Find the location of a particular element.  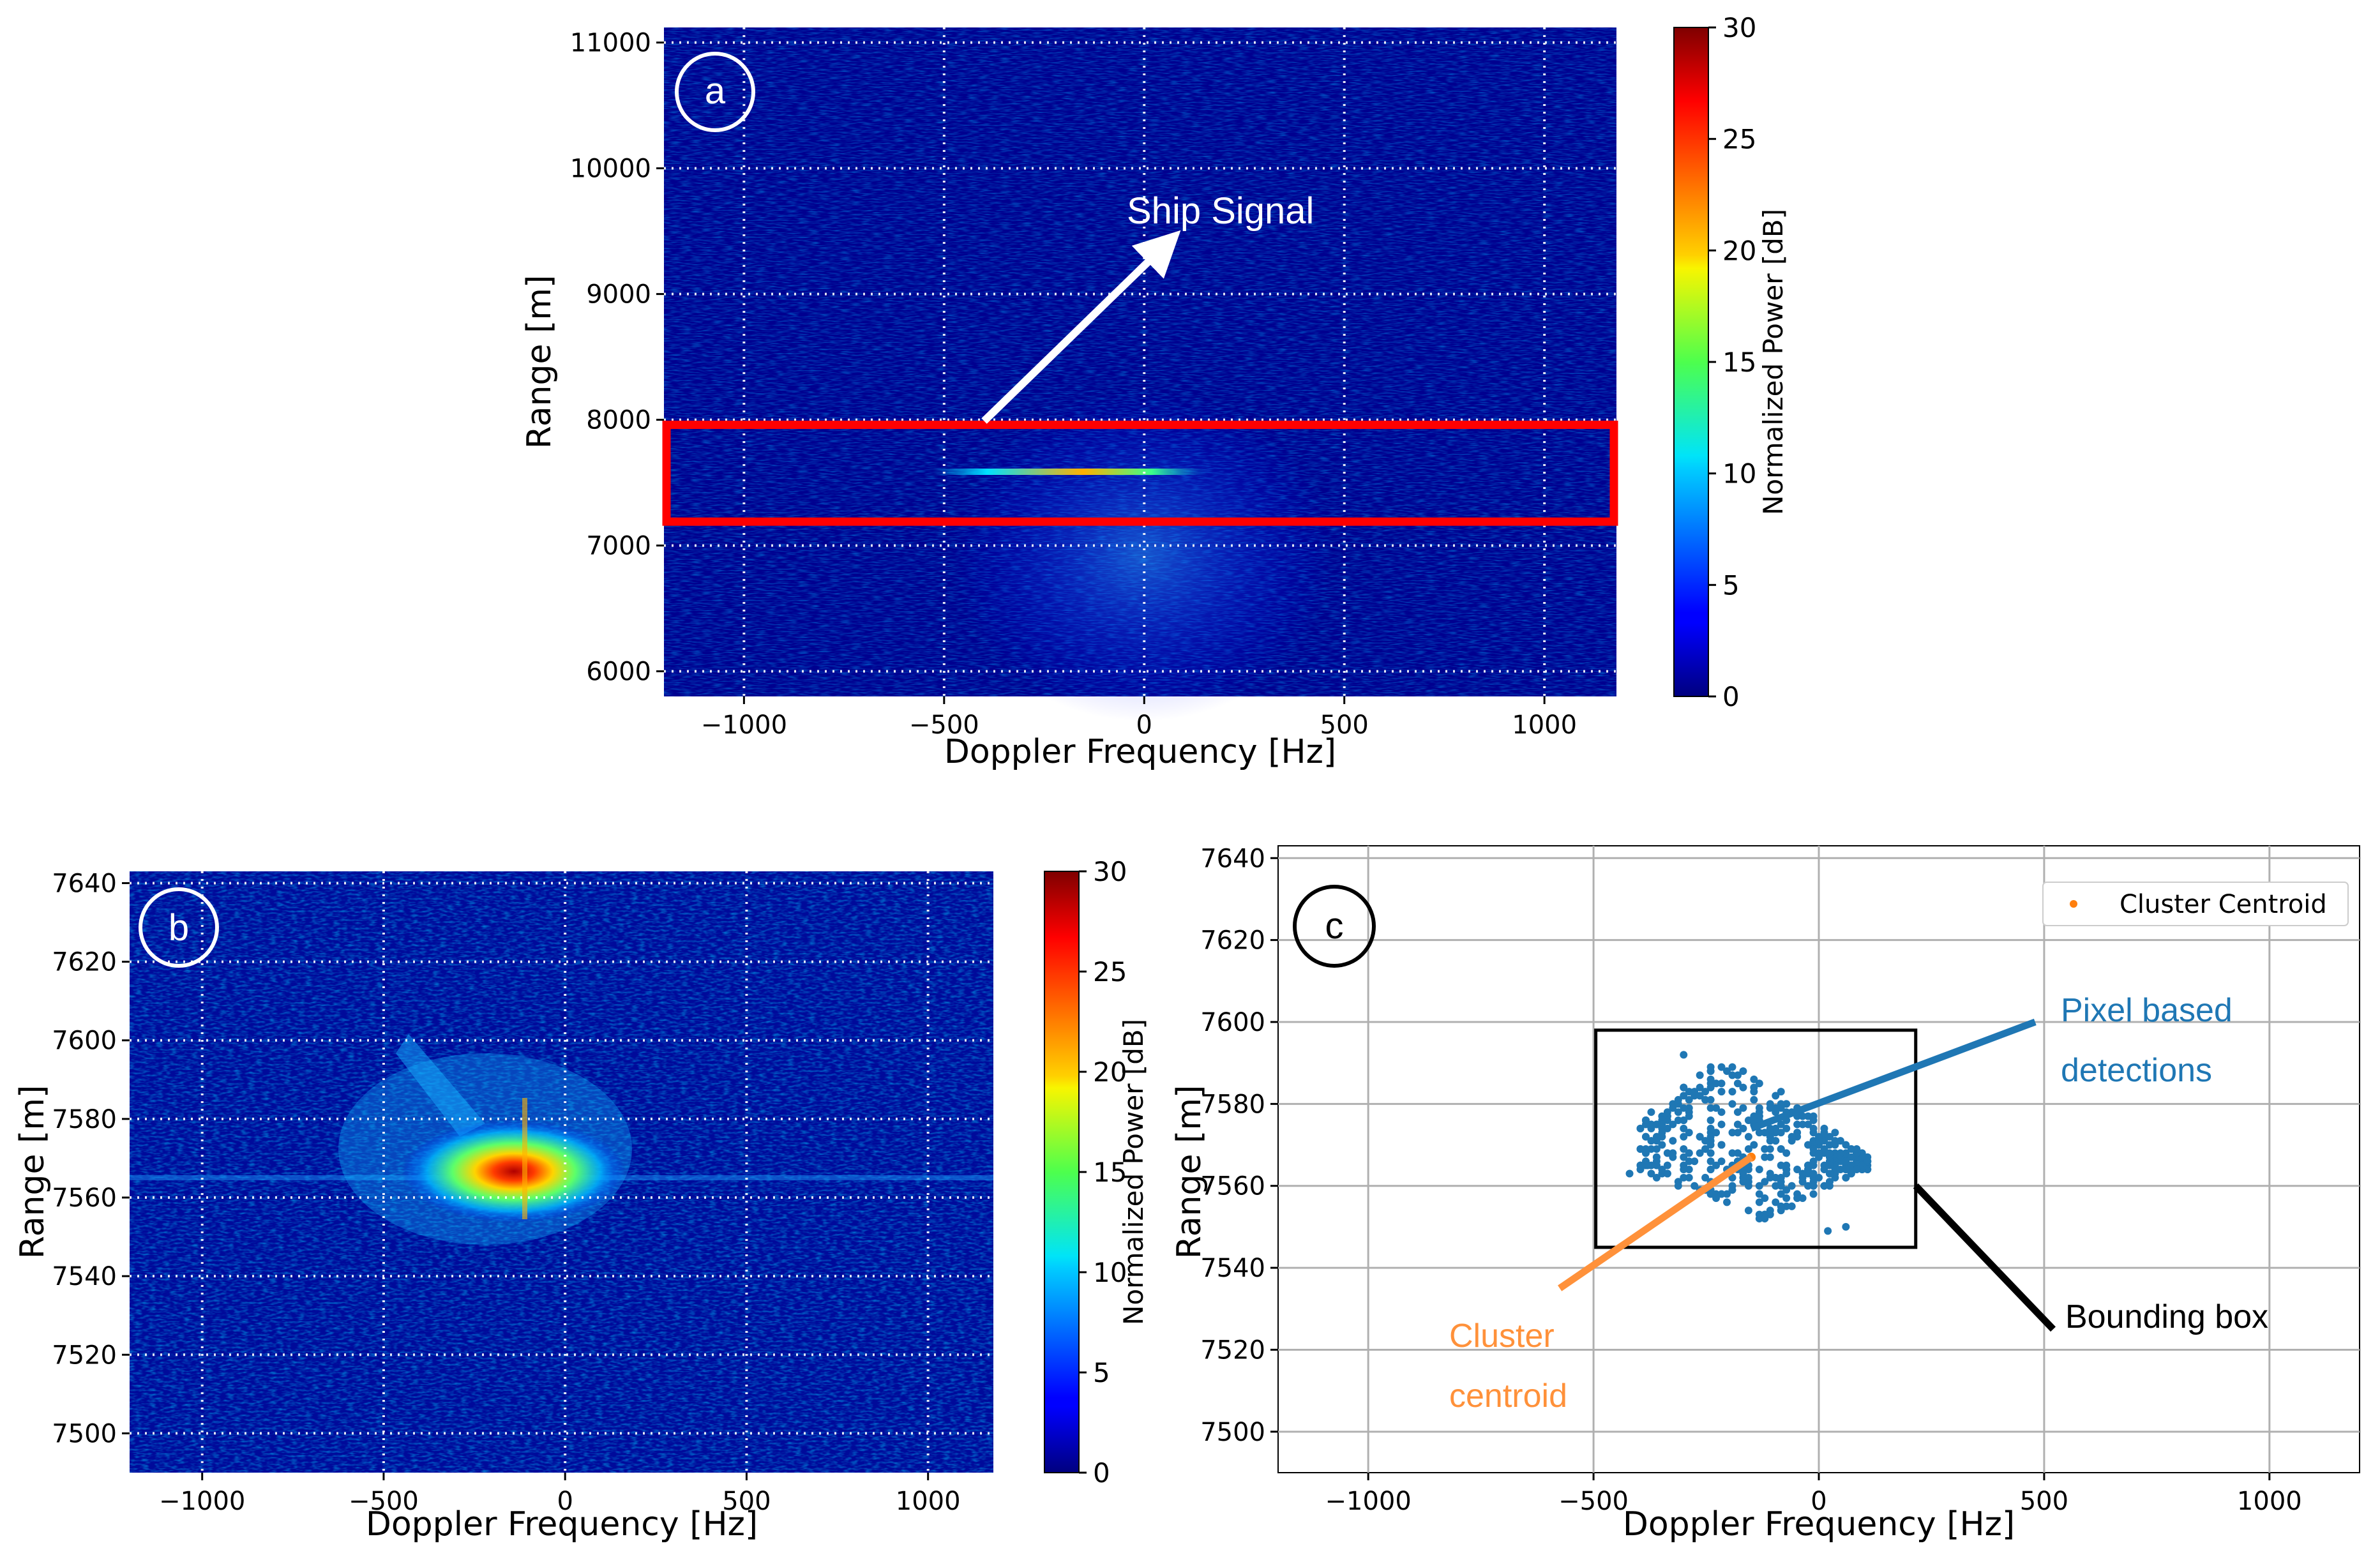

panel-b-grid is located at coordinates (561, 1172).